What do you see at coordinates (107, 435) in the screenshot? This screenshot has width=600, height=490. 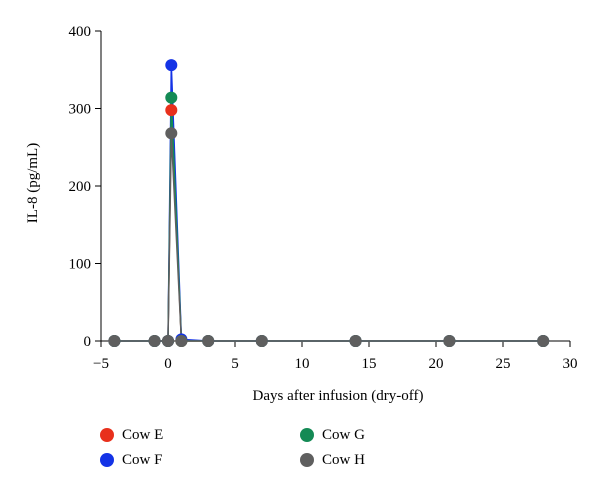 I see `legend-marker-cow-e` at bounding box center [107, 435].